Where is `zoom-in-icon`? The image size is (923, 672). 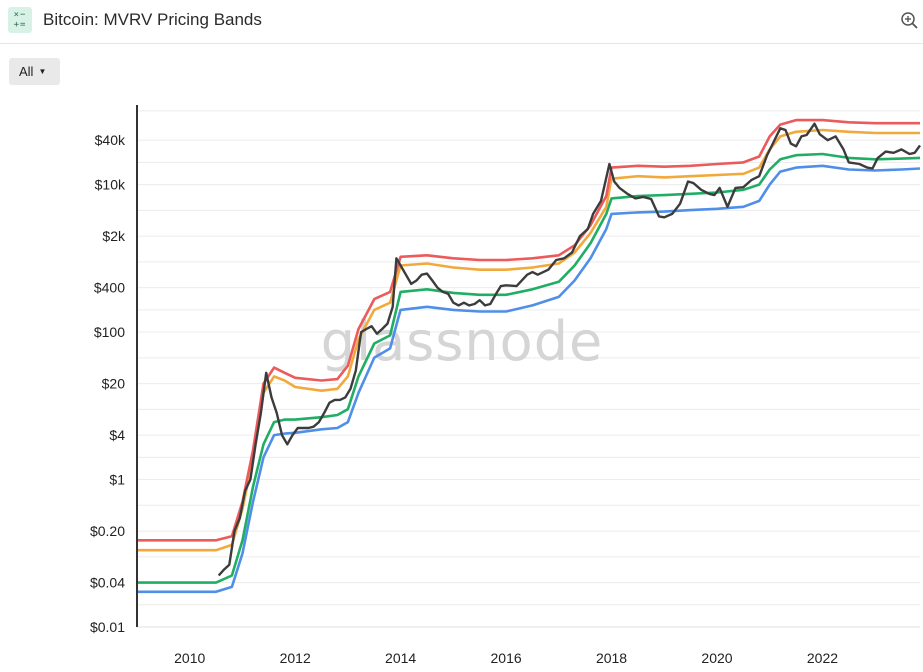 zoom-in-icon is located at coordinates (909, 20).